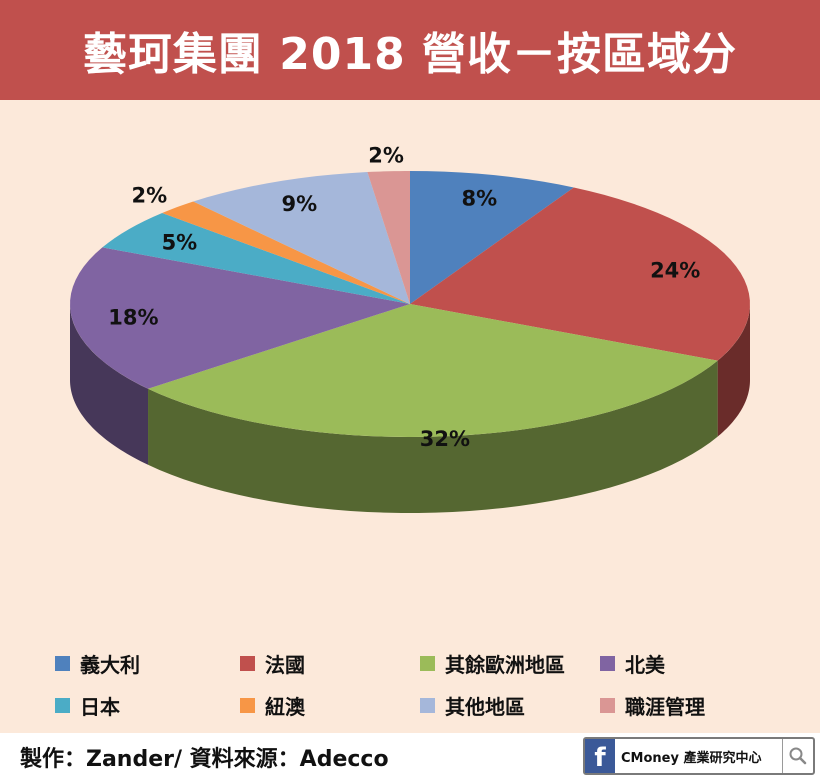 The image size is (820, 783). What do you see at coordinates (505, 663) in the screenshot?
I see `legend-label: 其餘歐洲地區` at bounding box center [505, 663].